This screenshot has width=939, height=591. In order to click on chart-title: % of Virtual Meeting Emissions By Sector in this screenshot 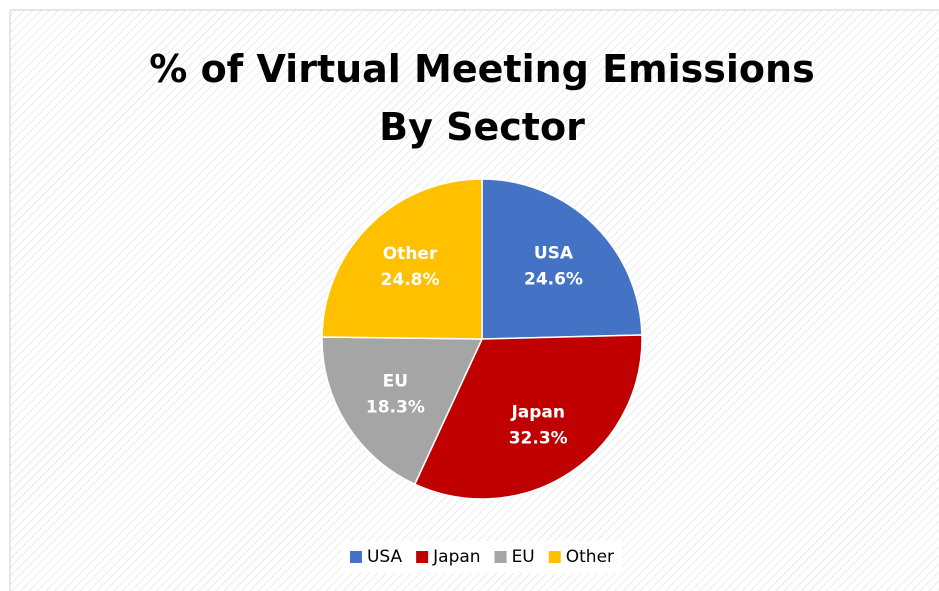, I will do `click(482, 98)`.